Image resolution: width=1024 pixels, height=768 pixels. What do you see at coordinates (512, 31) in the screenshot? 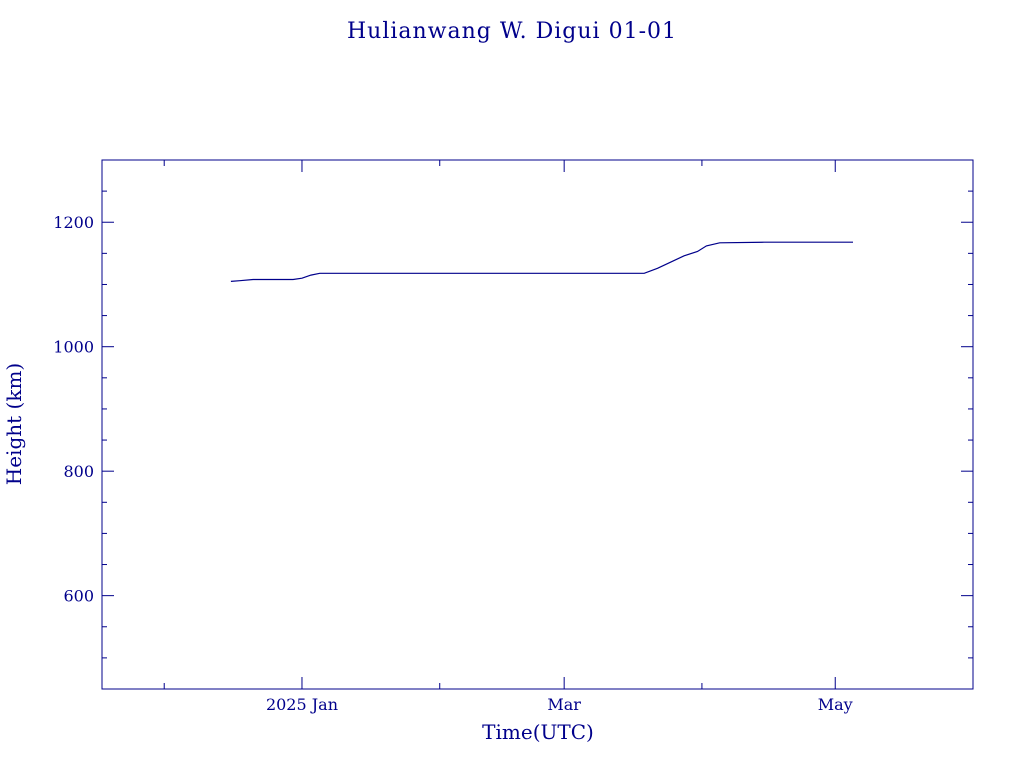
I see `chart-title: Hulianwang W. Digui 01-01` at bounding box center [512, 31].